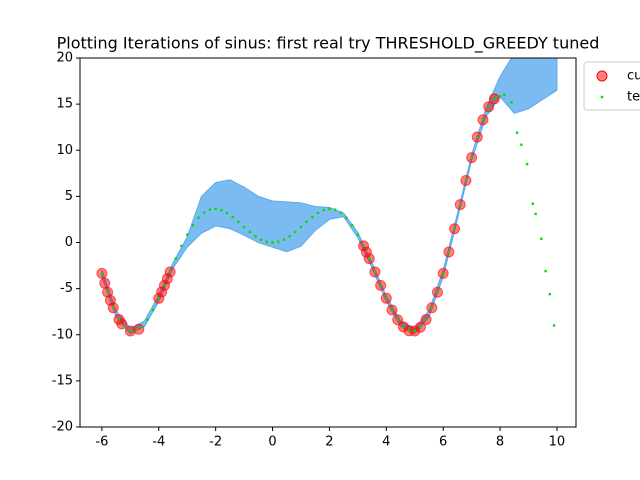 The width and height of the screenshot is (640, 480). What do you see at coordinates (329, 442) in the screenshot?
I see `x-tick-label: 2` at bounding box center [329, 442].